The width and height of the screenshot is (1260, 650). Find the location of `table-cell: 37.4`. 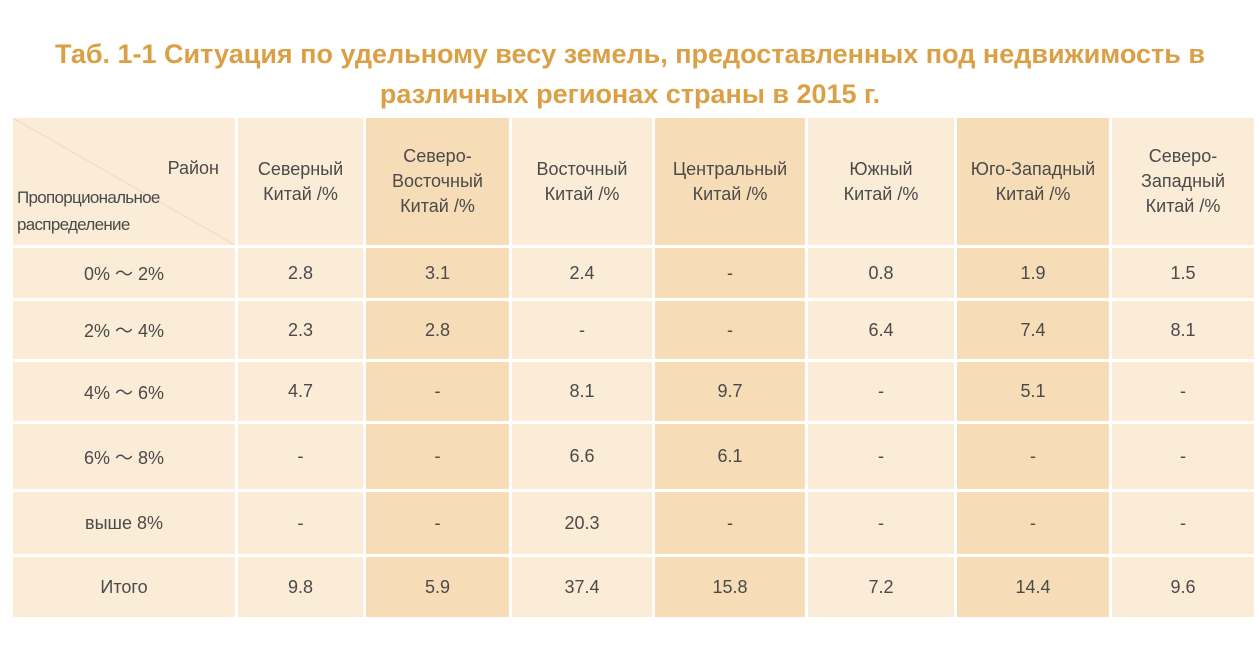

table-cell: 37.4 is located at coordinates (583, 588).